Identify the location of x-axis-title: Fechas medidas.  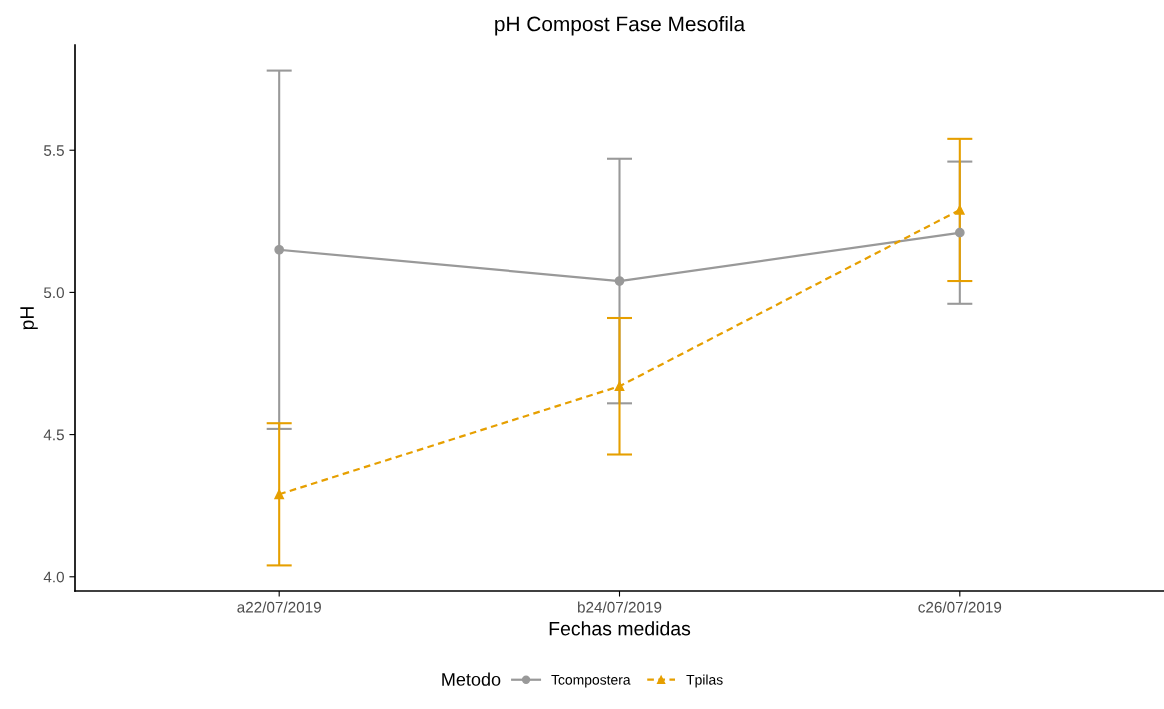
(620, 628).